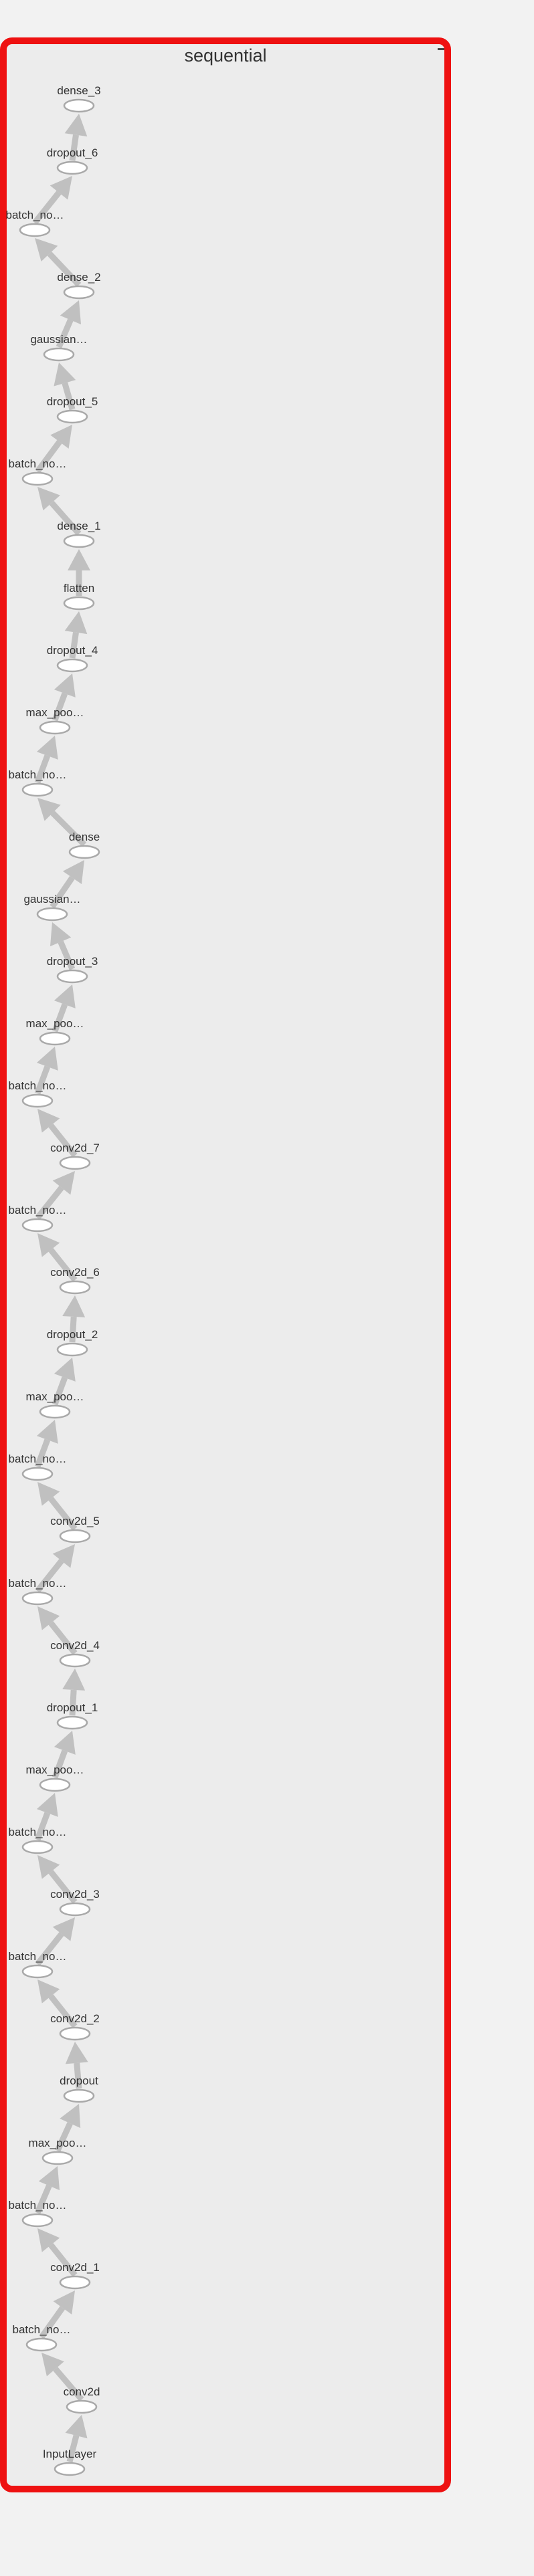  I want to click on graph-node: conv2d_2, so click(75, 2027).